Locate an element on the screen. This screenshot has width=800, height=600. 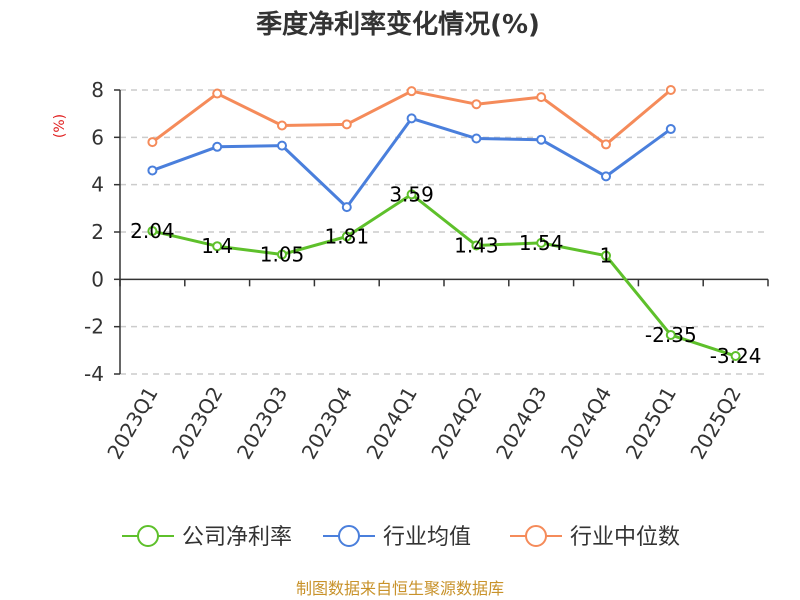
x-tick-label: 2024Q3 is located at coordinates (521, 423).